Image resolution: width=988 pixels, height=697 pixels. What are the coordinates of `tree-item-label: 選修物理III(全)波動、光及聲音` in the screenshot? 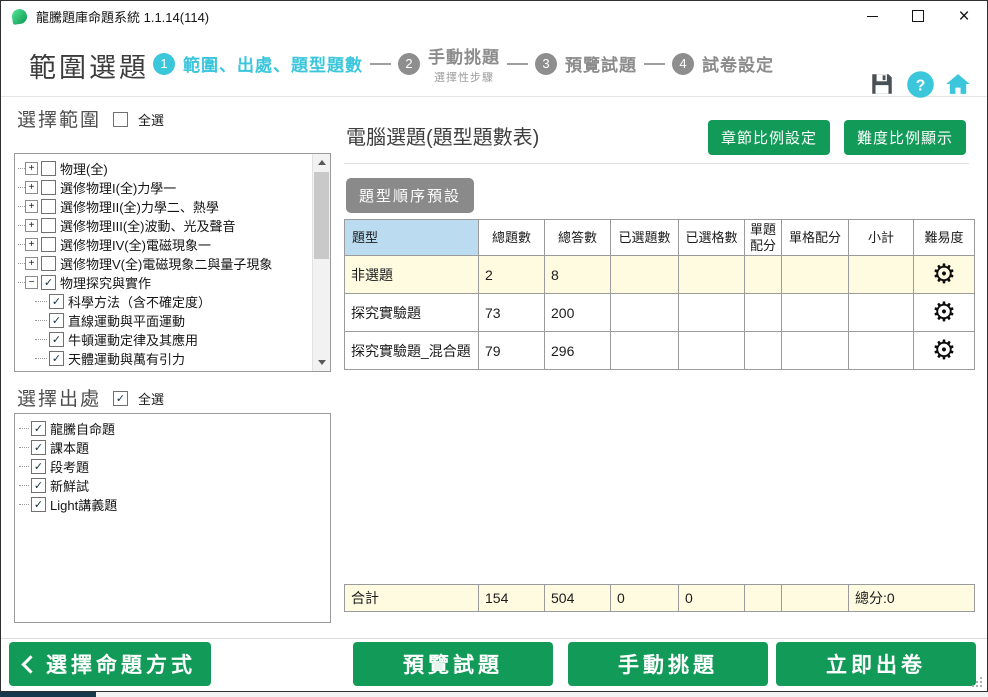 It's located at (148, 226).